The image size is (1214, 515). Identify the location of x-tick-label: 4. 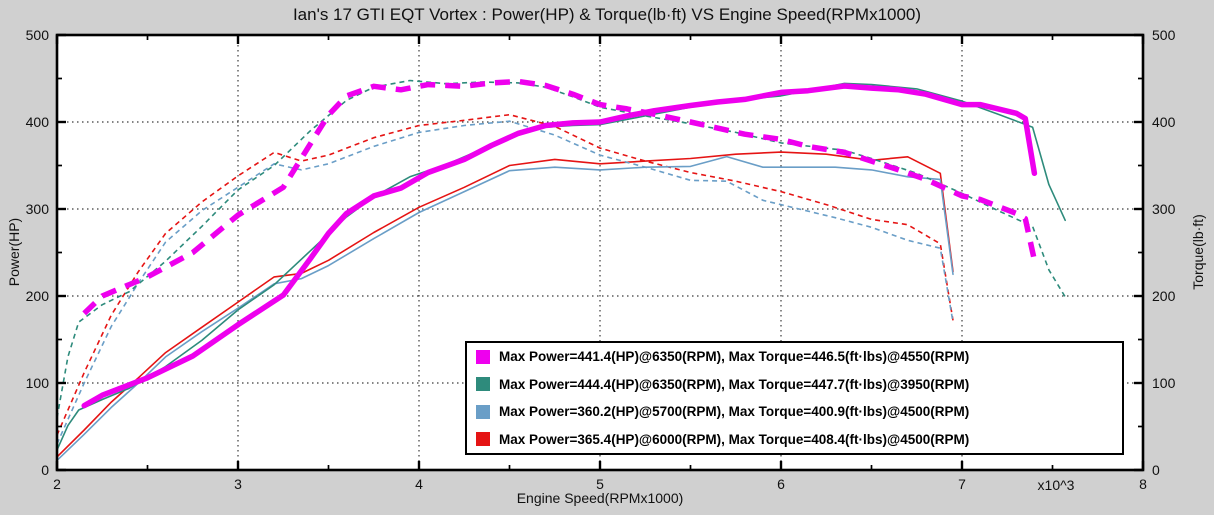
(419, 484).